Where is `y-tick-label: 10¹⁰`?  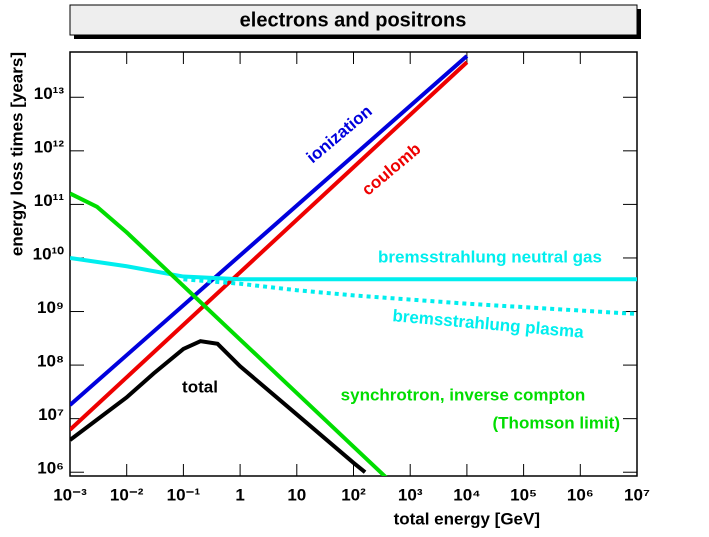
y-tick-label: 10¹⁰ is located at coordinates (49, 253).